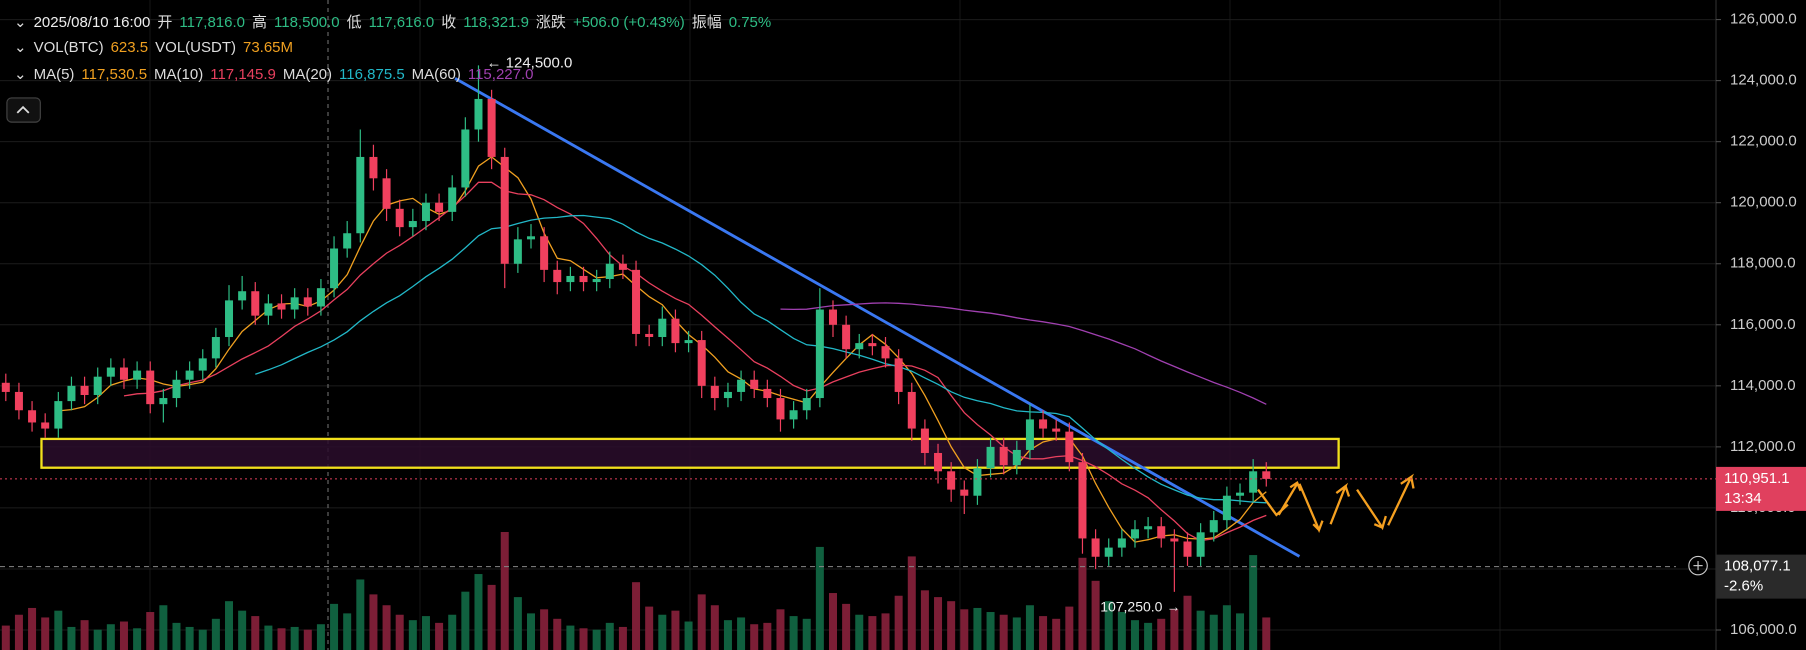 This screenshot has height=650, width=1806. Describe the element at coordinates (1761, 488) in the screenshot. I see `last-price-tag` at that location.